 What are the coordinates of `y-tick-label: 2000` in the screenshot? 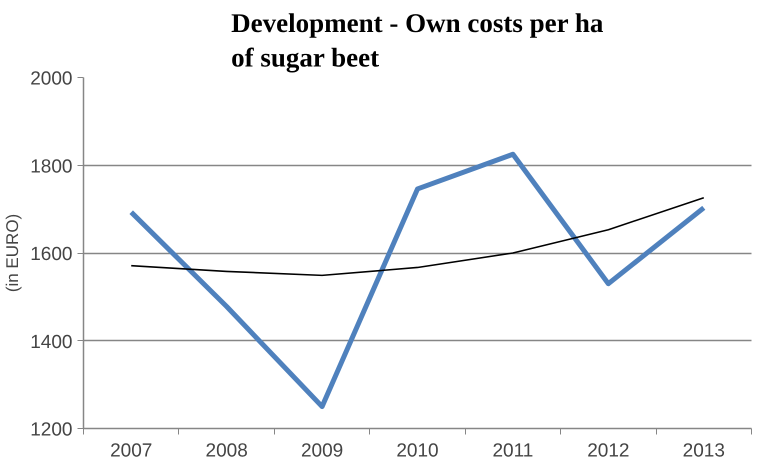 It's located at (51, 79).